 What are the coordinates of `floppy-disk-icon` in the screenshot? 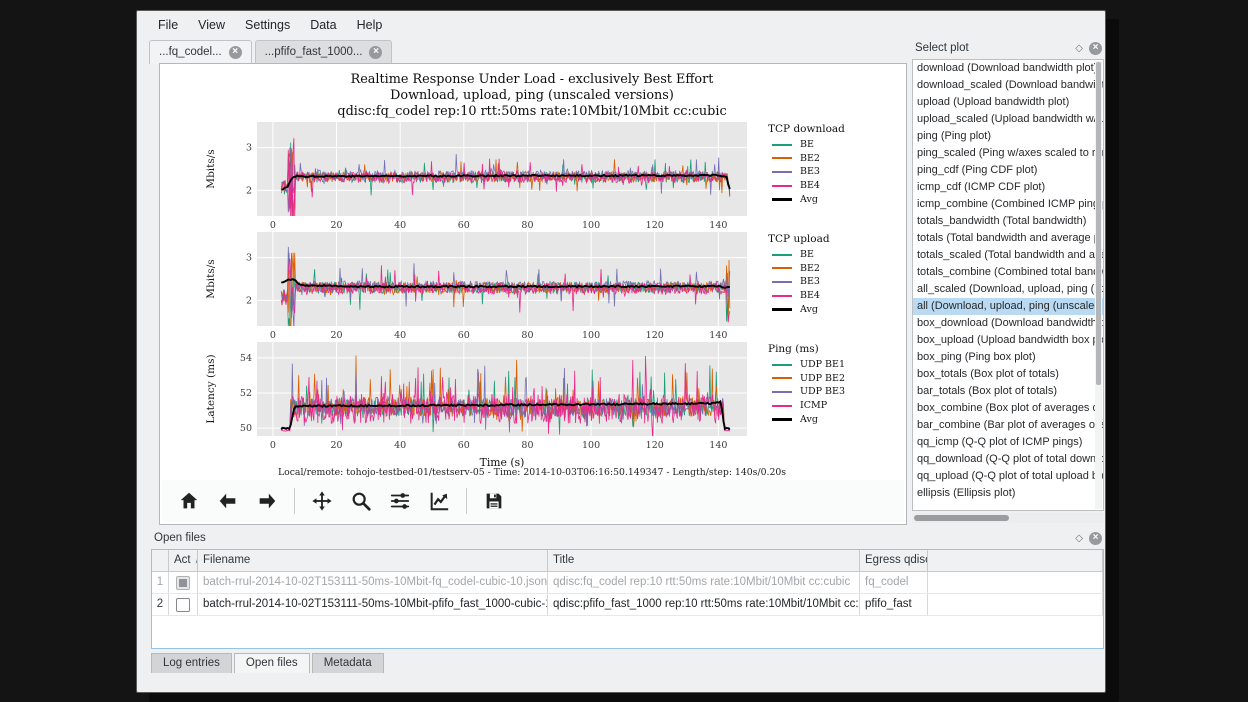 It's located at (494, 501).